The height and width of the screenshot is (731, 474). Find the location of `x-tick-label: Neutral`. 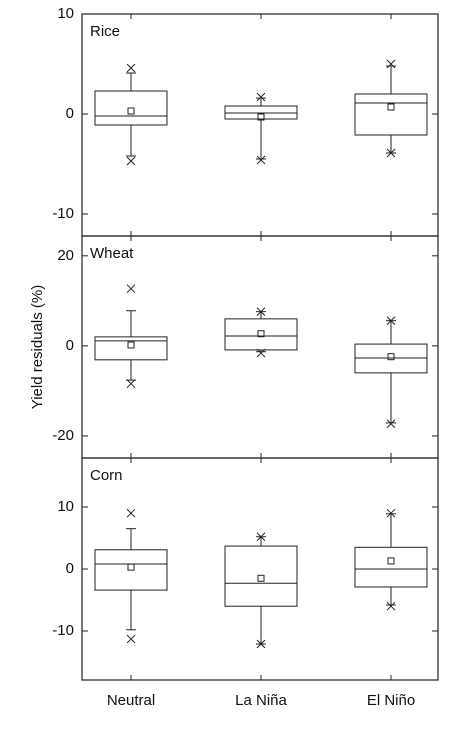

x-tick-label: Neutral is located at coordinates (131, 700).